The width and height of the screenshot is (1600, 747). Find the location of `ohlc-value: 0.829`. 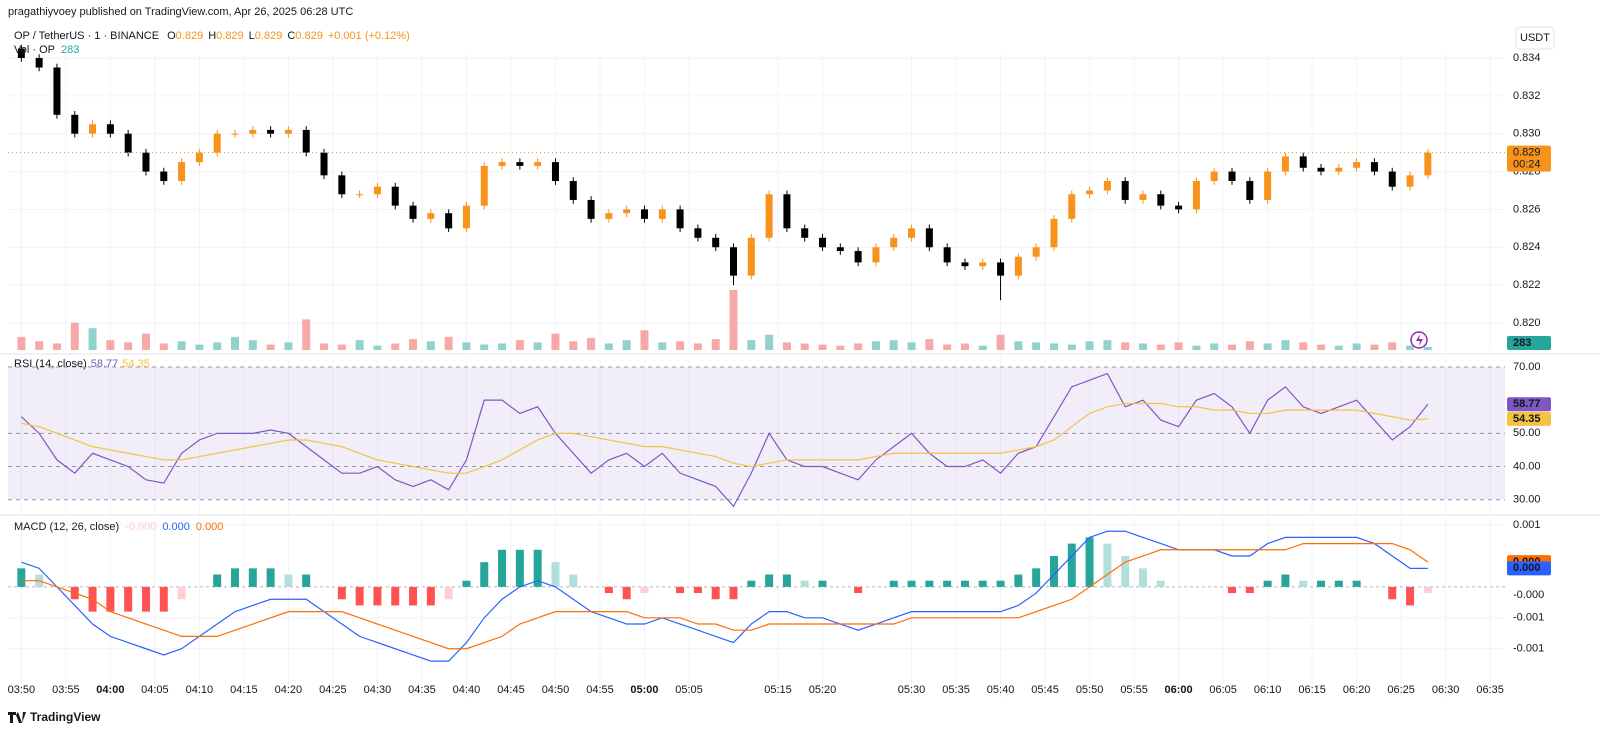

ohlc-value: 0.829 is located at coordinates (230, 36).